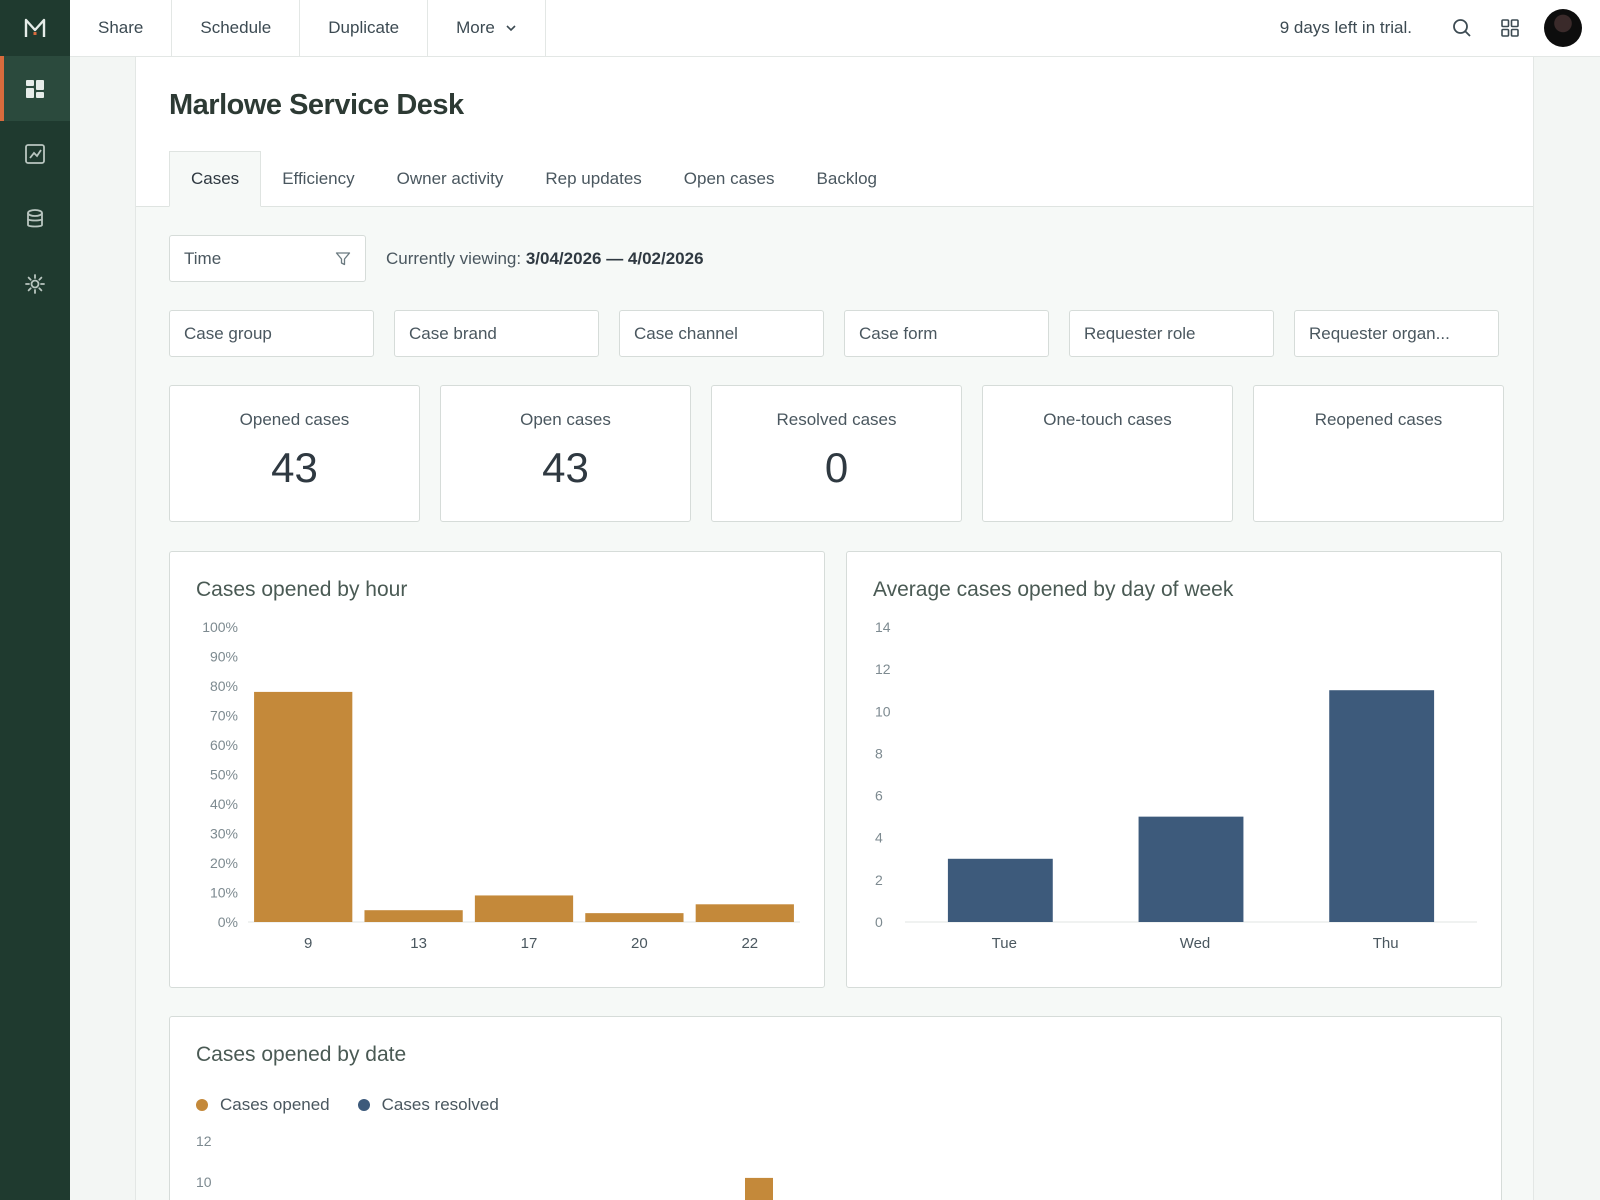 This screenshot has height=1200, width=1600. I want to click on duplicate-label: Duplicate, so click(364, 27).